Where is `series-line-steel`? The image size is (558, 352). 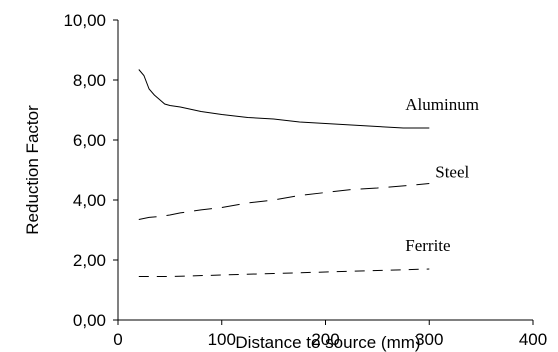 series-line-steel is located at coordinates (284, 201).